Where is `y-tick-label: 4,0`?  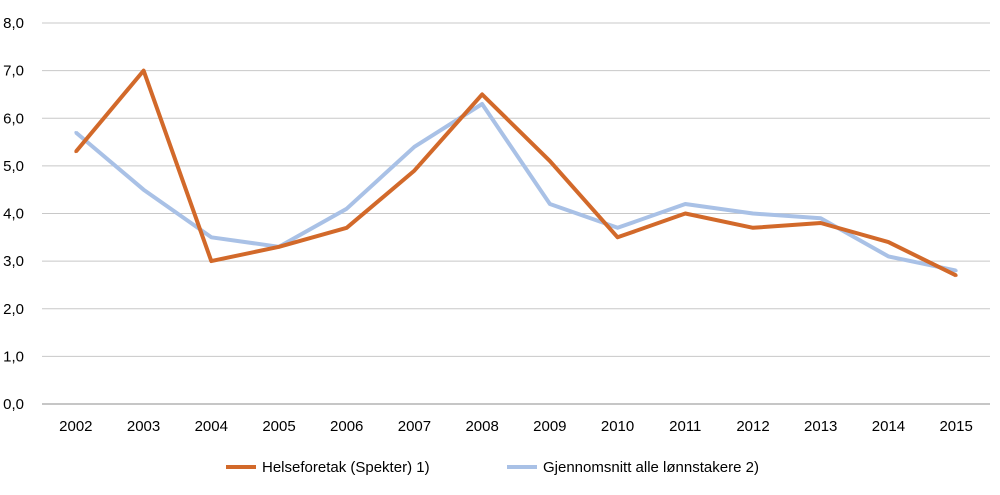 y-tick-label: 4,0 is located at coordinates (13, 214).